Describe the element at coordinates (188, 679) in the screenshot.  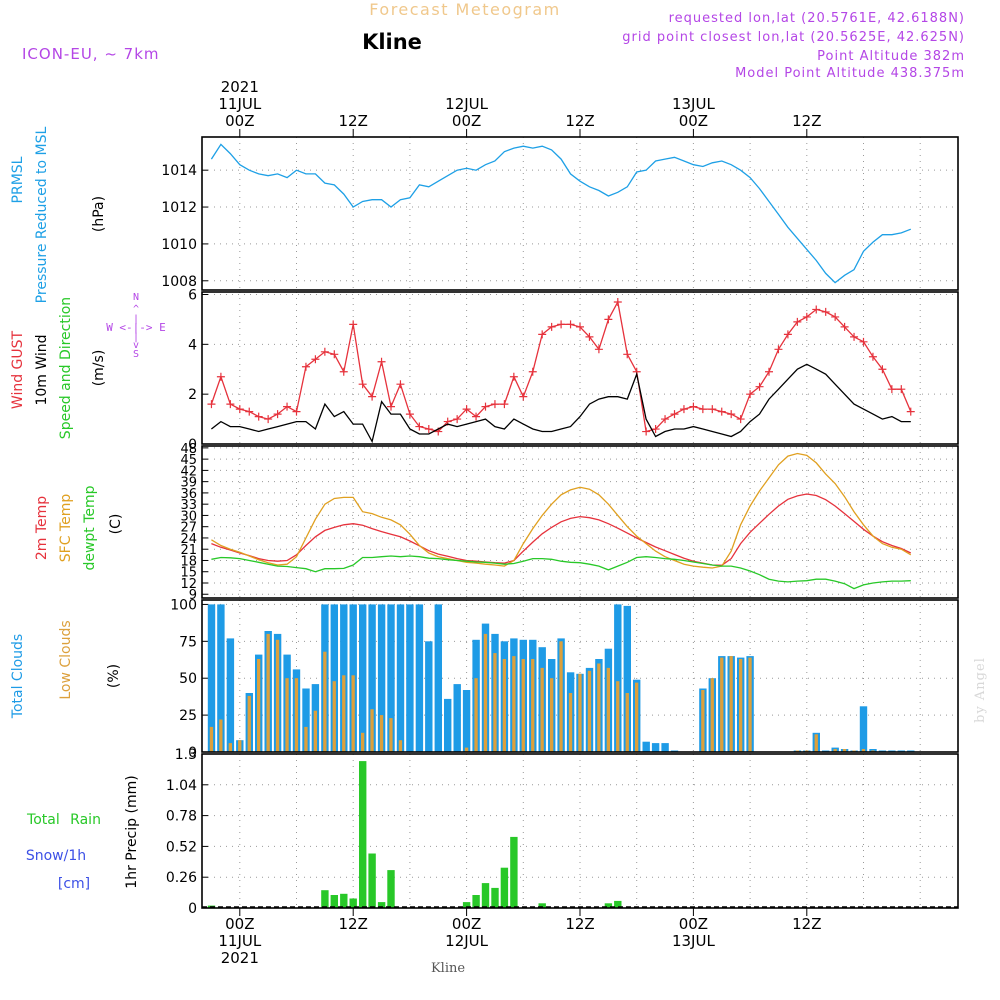
I see `clouds-ytick-label: 50` at that location.